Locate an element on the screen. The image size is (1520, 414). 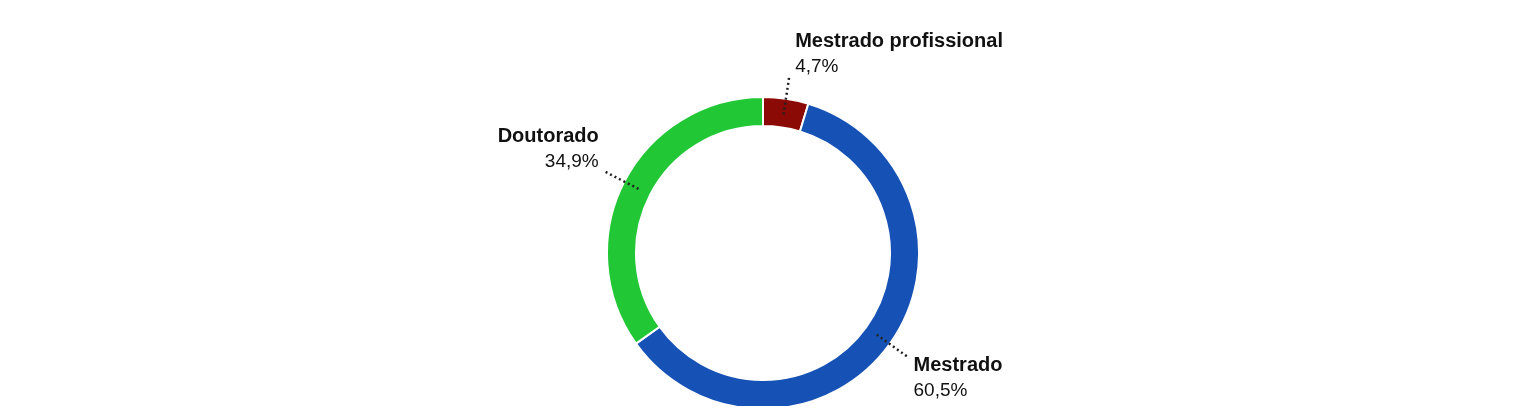
data-label: 34,9% is located at coordinates (571, 160).